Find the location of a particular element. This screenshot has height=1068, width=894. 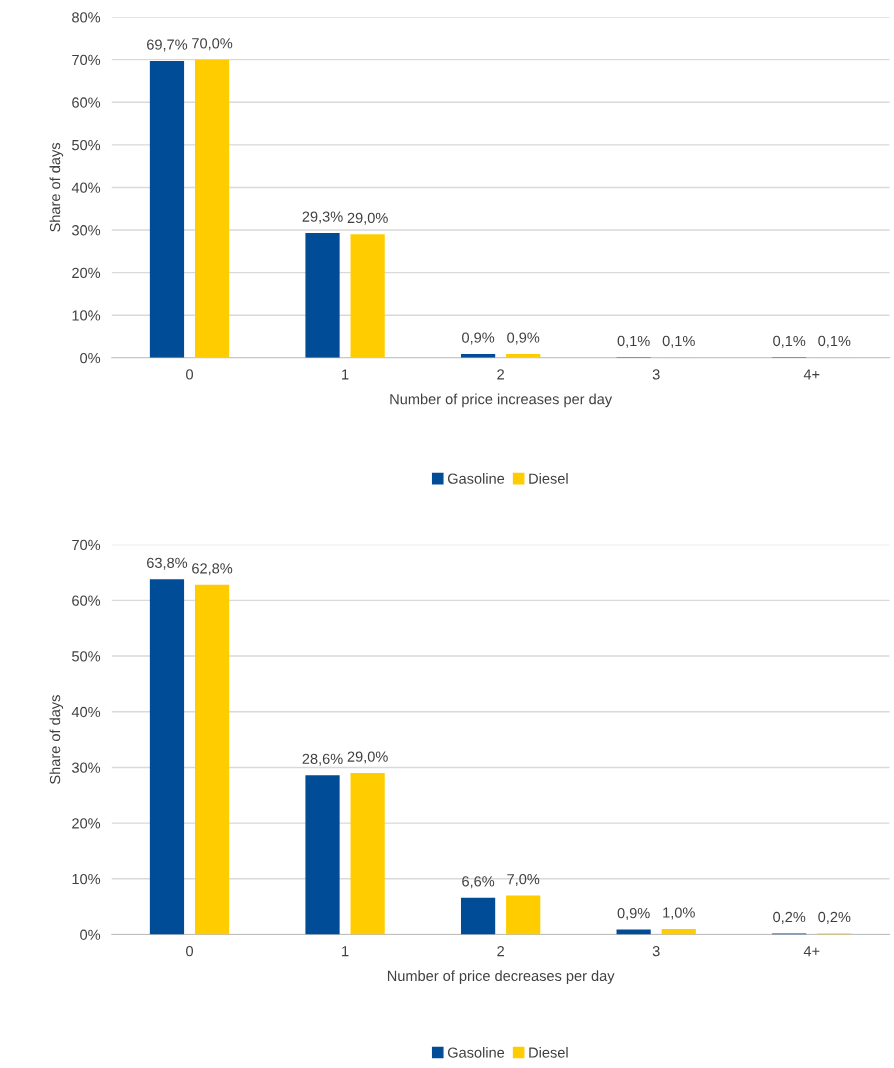

data-label: 70,0% is located at coordinates (212, 44).